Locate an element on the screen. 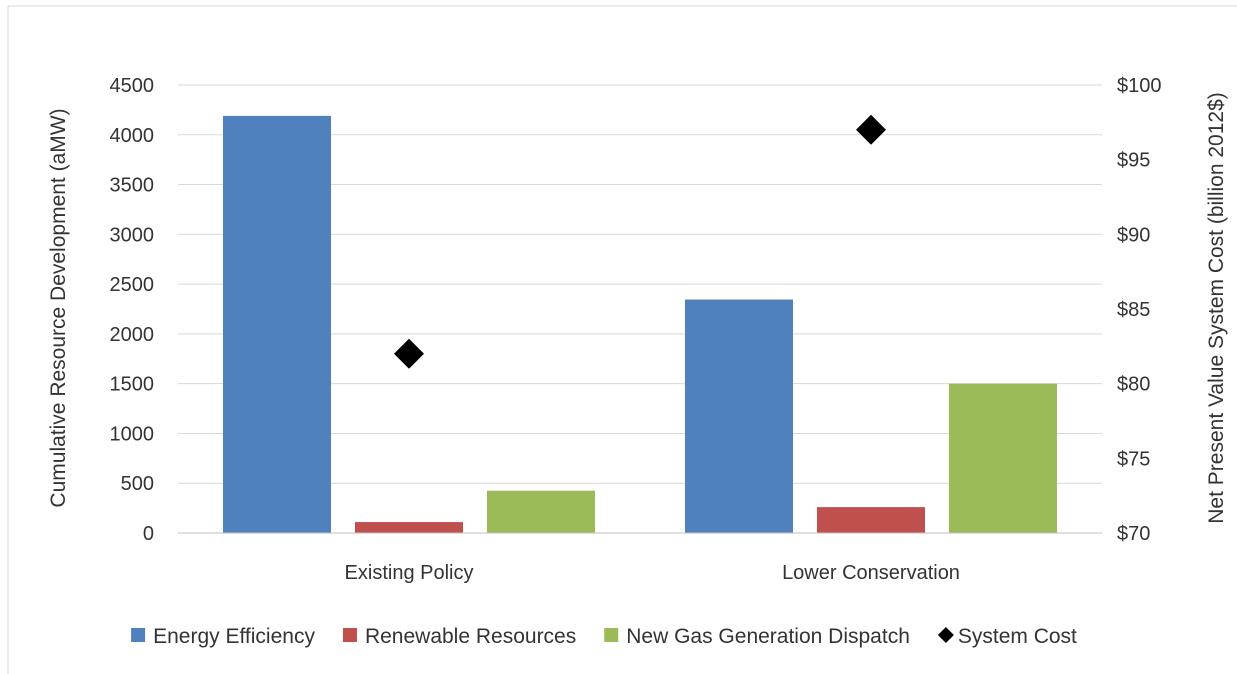 The height and width of the screenshot is (674, 1237). y-tick-label: 2000 is located at coordinates (132, 335).